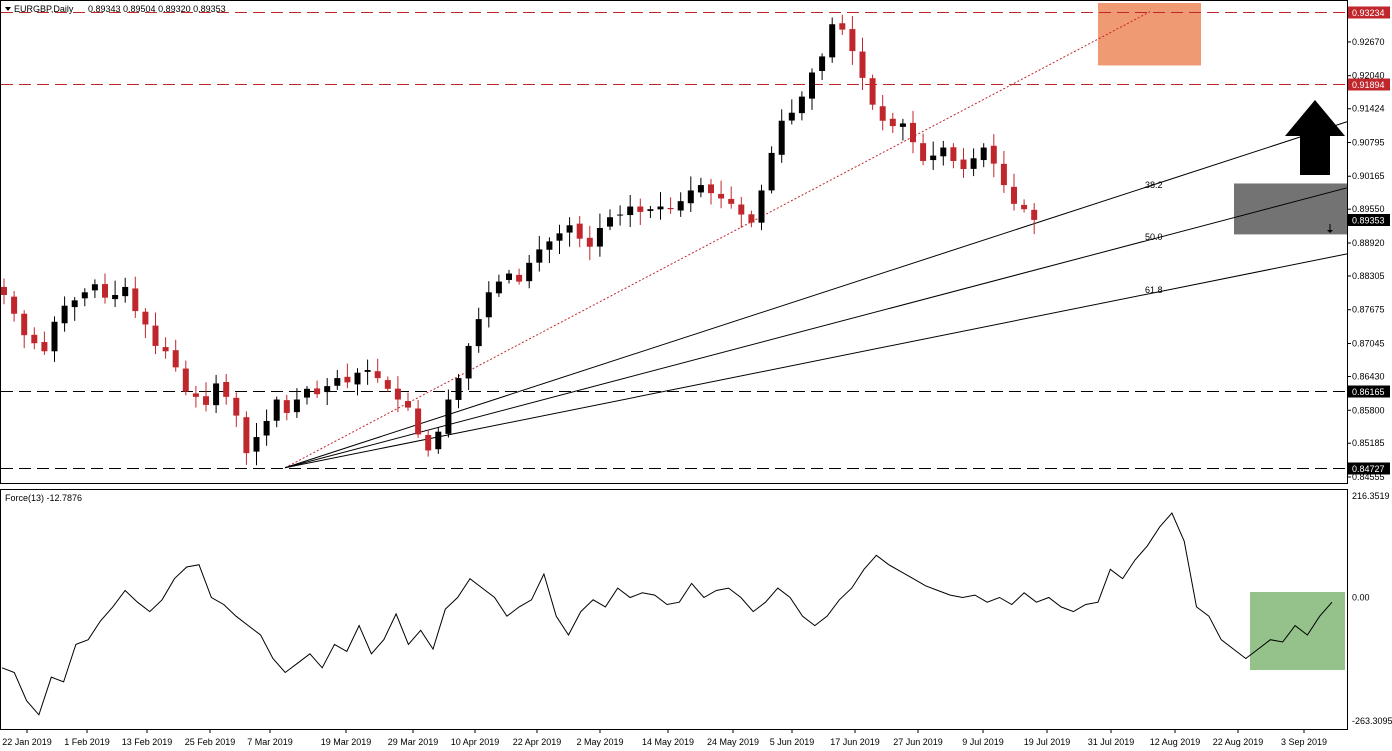  Describe the element at coordinates (1368, 344) in the screenshot. I see `price-tick-label: 0.87045` at that location.